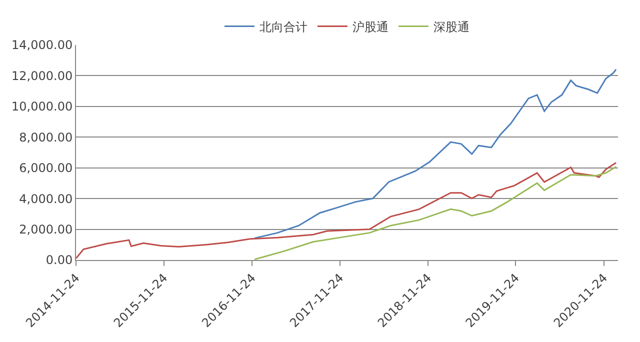 Image resolution: width=640 pixels, height=342 pixels. I want to click on y-tick-label: 2,000.00, so click(46, 229).